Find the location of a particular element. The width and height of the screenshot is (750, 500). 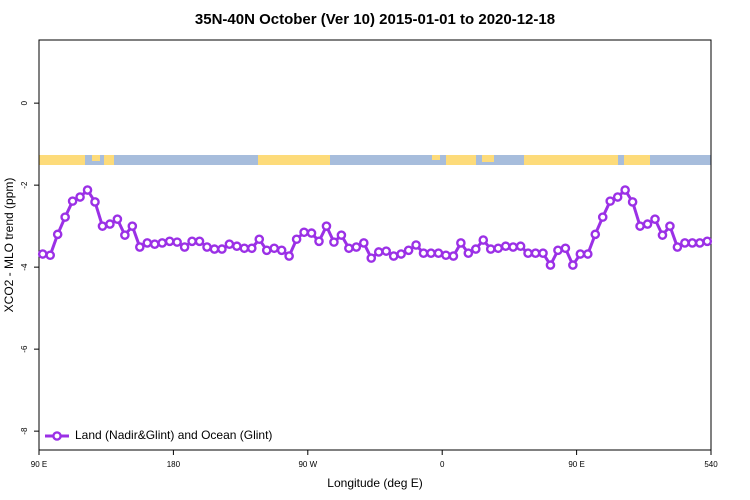

x-tick-label: 90 W is located at coordinates (307, 464).